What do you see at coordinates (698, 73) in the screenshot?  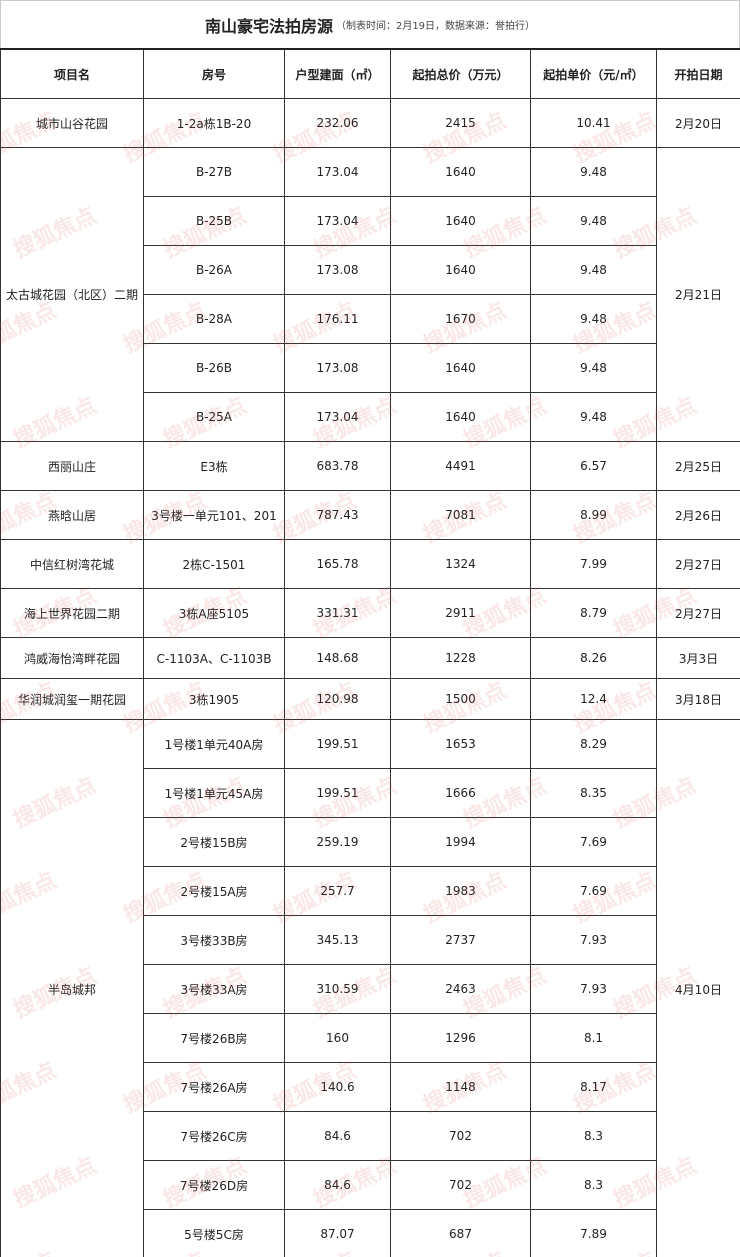 I see `column-header-date: 开拍日期` at bounding box center [698, 73].